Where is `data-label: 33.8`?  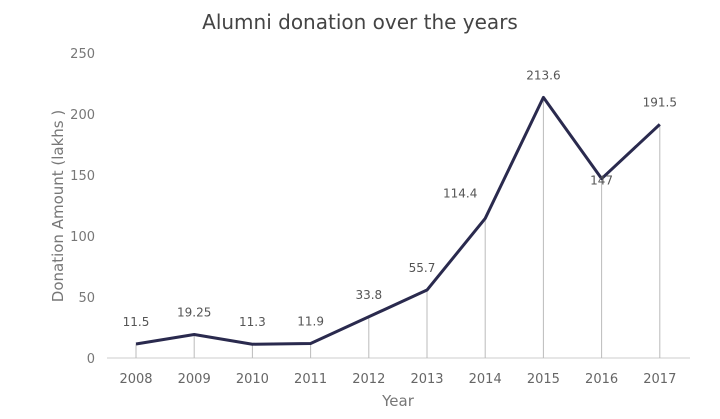
data-label: 33.8 is located at coordinates (368, 295).